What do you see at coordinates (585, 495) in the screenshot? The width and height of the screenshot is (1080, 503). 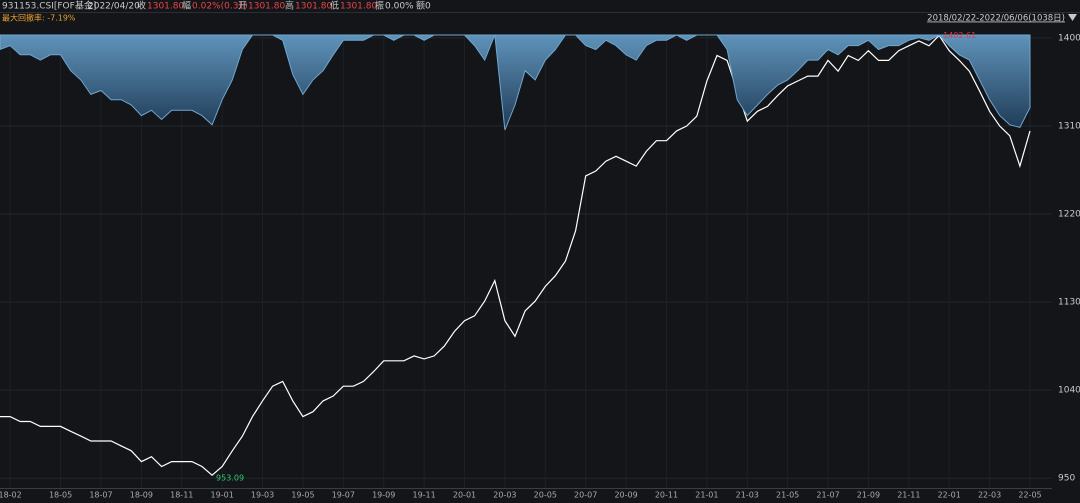 I see `x-tick-label: 20-07` at bounding box center [585, 495].